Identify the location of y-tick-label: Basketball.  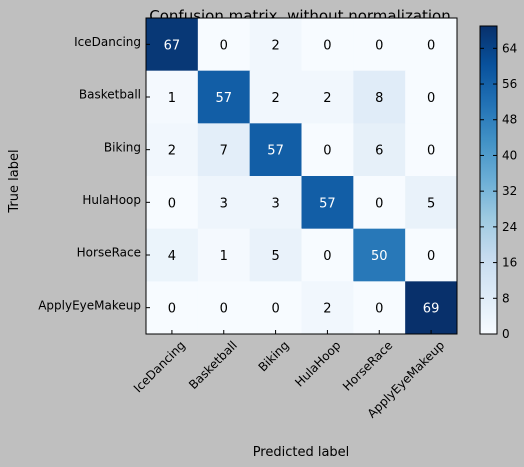
(110, 95).